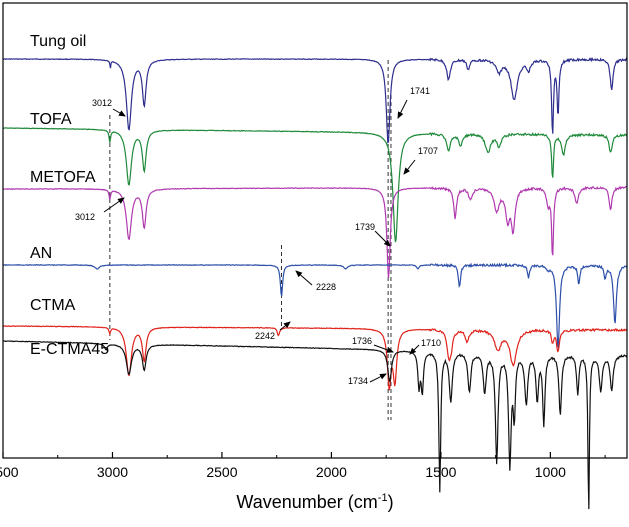  Describe the element at coordinates (112, 472) in the screenshot. I see `x-tick-label-3000: 3000` at that location.